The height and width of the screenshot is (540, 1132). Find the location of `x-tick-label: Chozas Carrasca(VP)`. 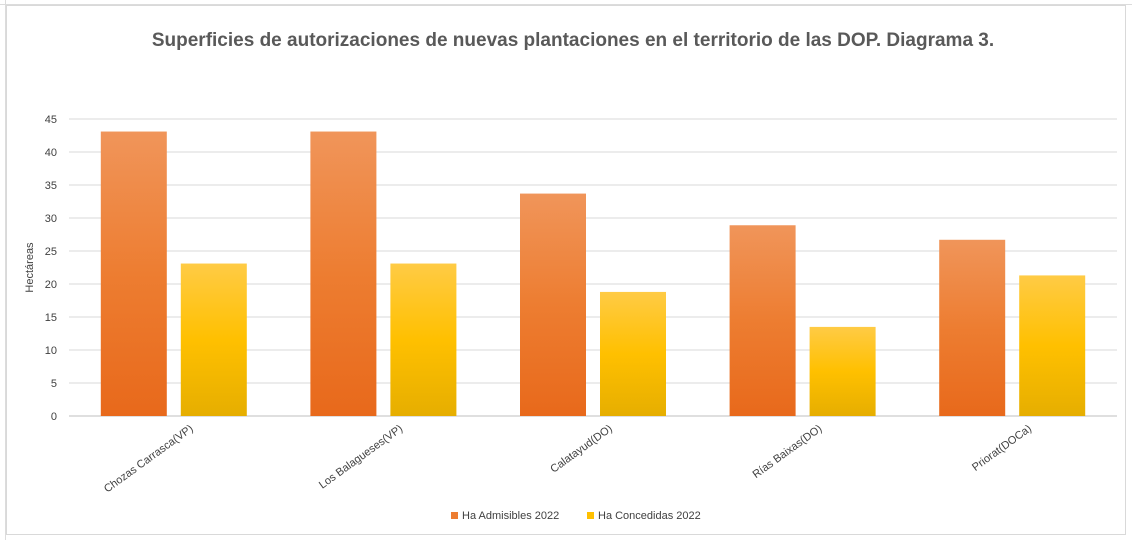

x-tick-label: Chozas Carrasca(VP) is located at coordinates (149, 459).